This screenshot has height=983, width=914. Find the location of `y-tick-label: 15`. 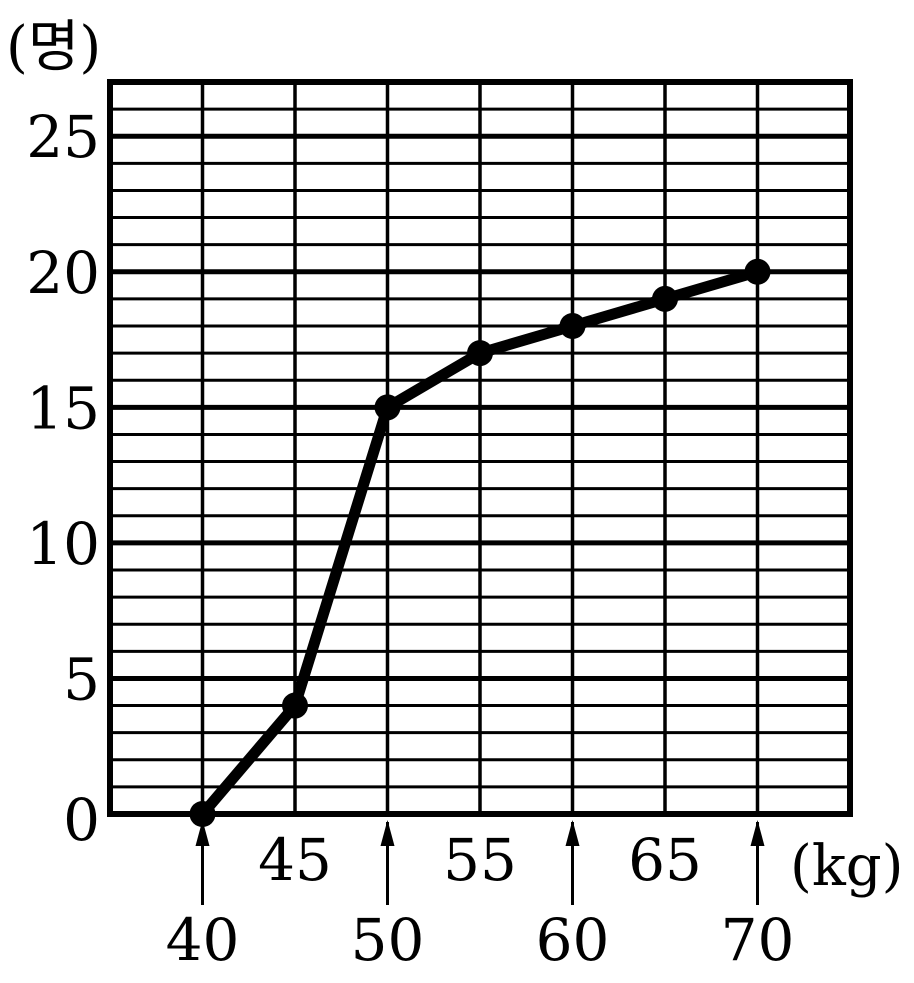

y-tick-label: 15 is located at coordinates (63, 408).